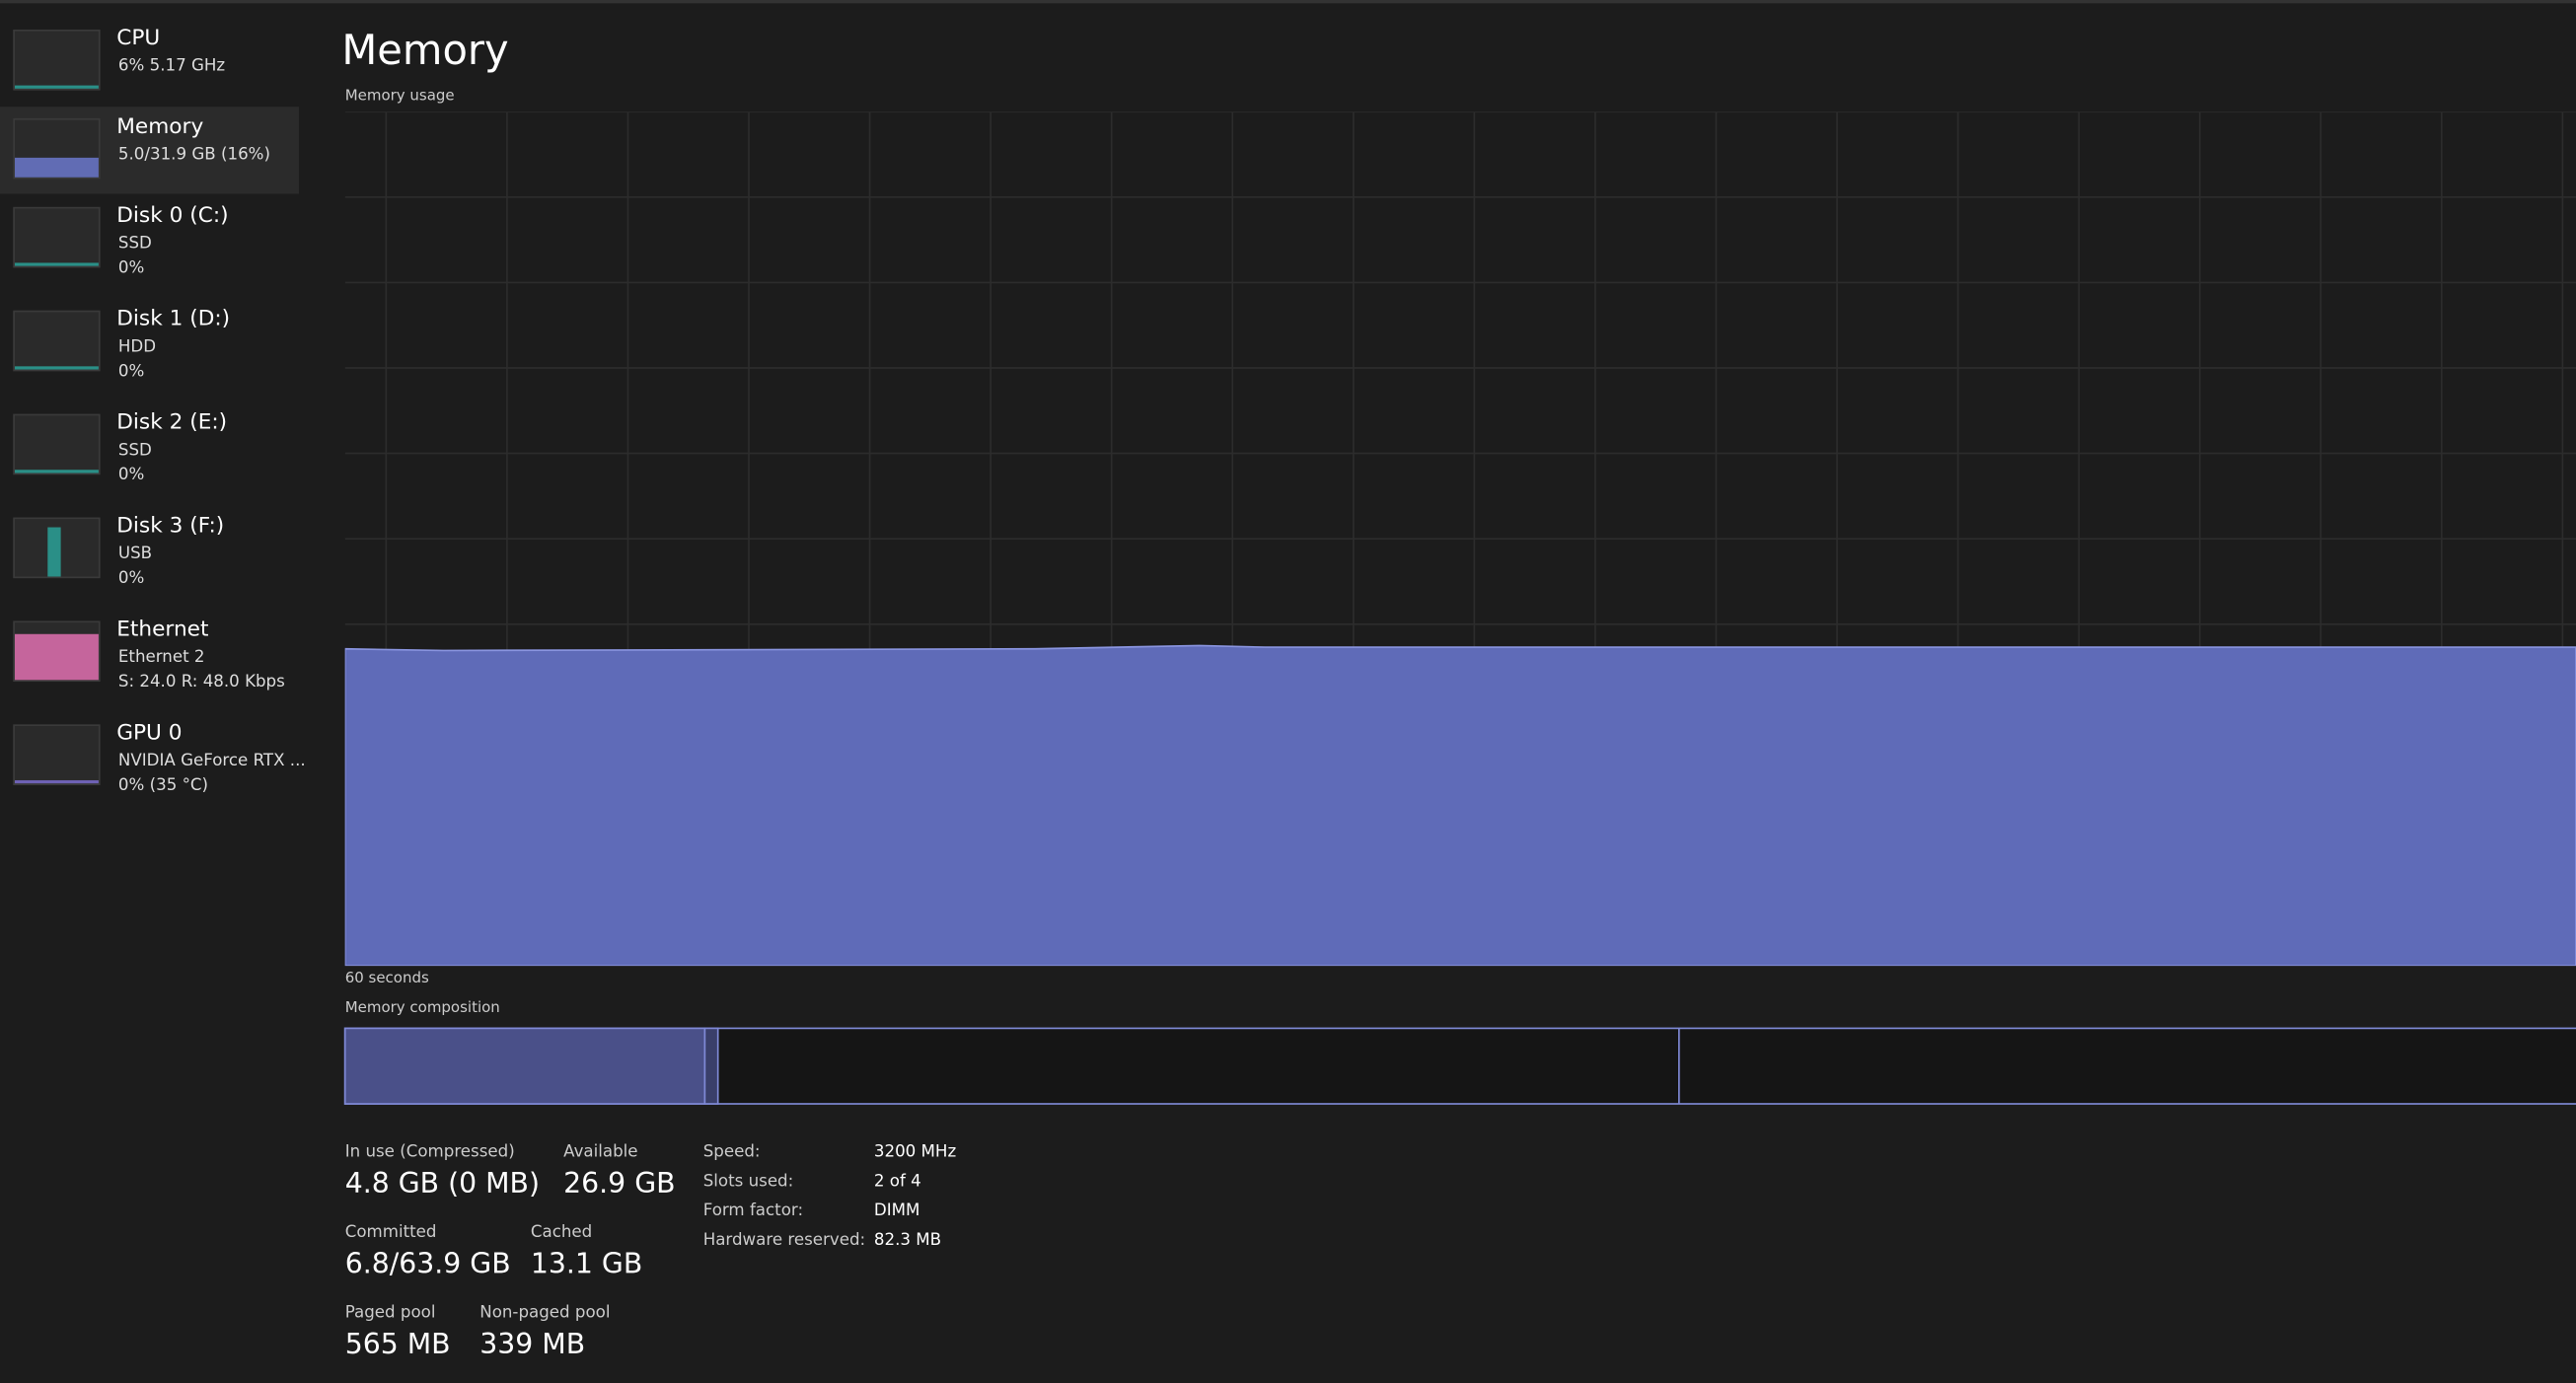 The image size is (2576, 1383). What do you see at coordinates (137, 347) in the screenshot?
I see `item-detail: HDD` at bounding box center [137, 347].